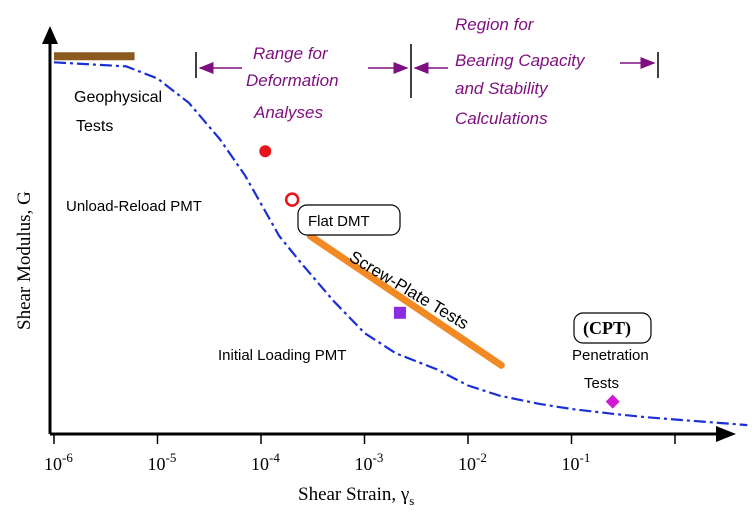 Image resolution: width=752 pixels, height=518 pixels. Describe the element at coordinates (576, 462) in the screenshot. I see `x-tick-label: 10⁻¹` at that location.